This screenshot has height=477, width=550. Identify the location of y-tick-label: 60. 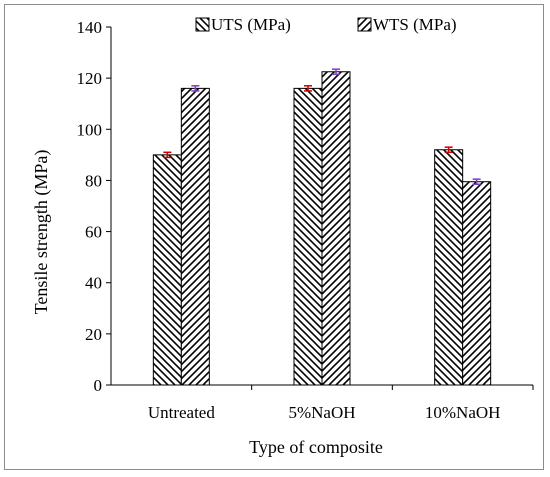
(93, 232).